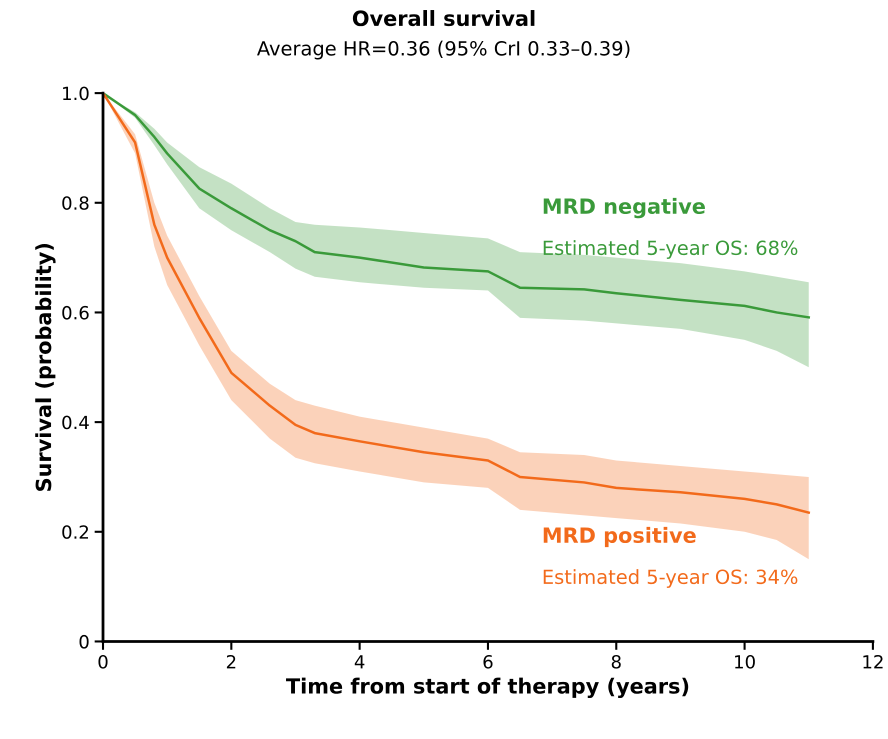 Image resolution: width=888 pixels, height=739 pixels. What do you see at coordinates (84, 641) in the screenshot?
I see `y-tick-label: 0` at bounding box center [84, 641].